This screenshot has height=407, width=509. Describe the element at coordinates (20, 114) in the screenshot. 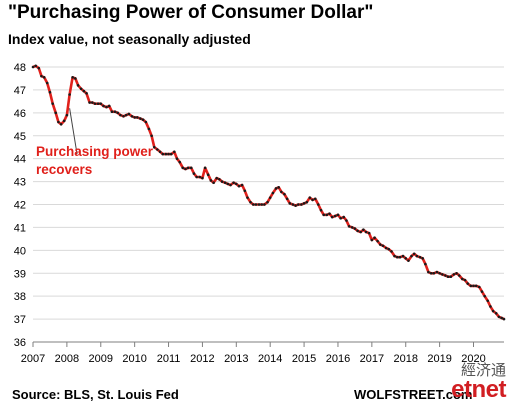

I see `y-tick-label: 46` at that location.